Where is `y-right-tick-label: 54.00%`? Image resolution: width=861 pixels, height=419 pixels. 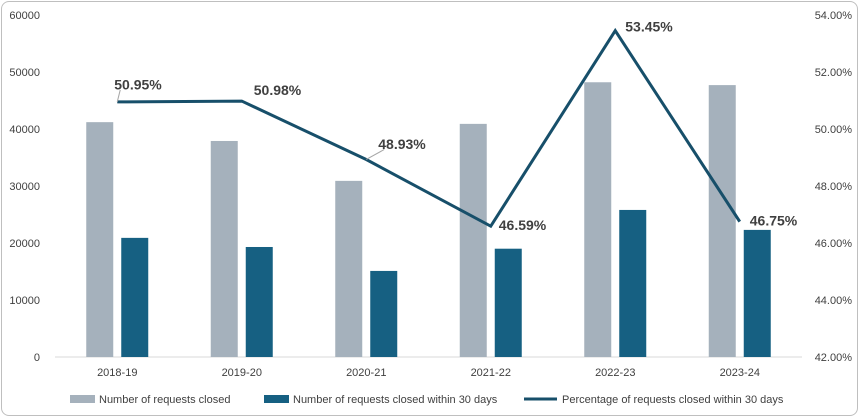
y-right-tick-label: 54.00% is located at coordinates (834, 16).